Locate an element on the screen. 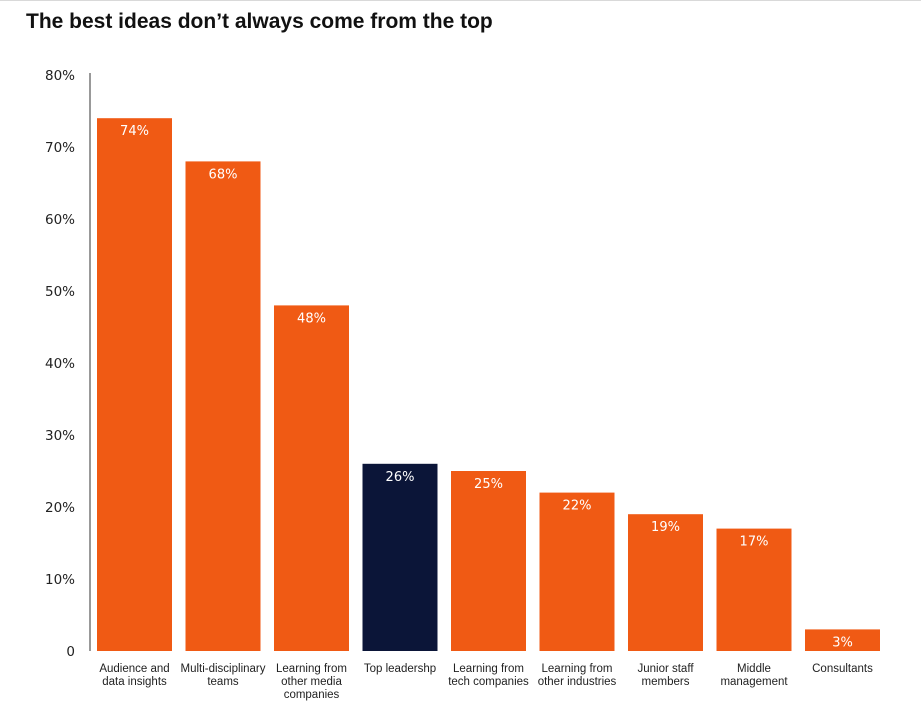 The image size is (921, 708). category-label: Learning from other media companies is located at coordinates (311, 682).